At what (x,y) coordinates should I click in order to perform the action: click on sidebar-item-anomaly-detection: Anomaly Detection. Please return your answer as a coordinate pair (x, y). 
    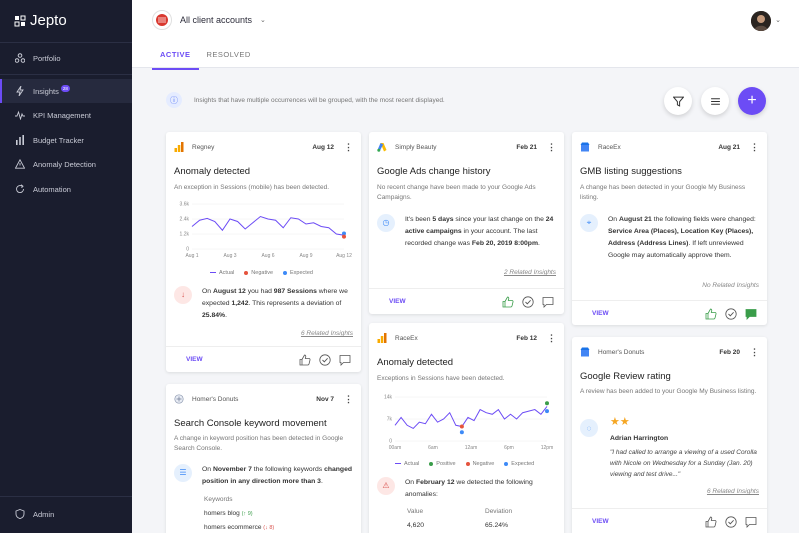
    Looking at the image, I should click on (66, 164).